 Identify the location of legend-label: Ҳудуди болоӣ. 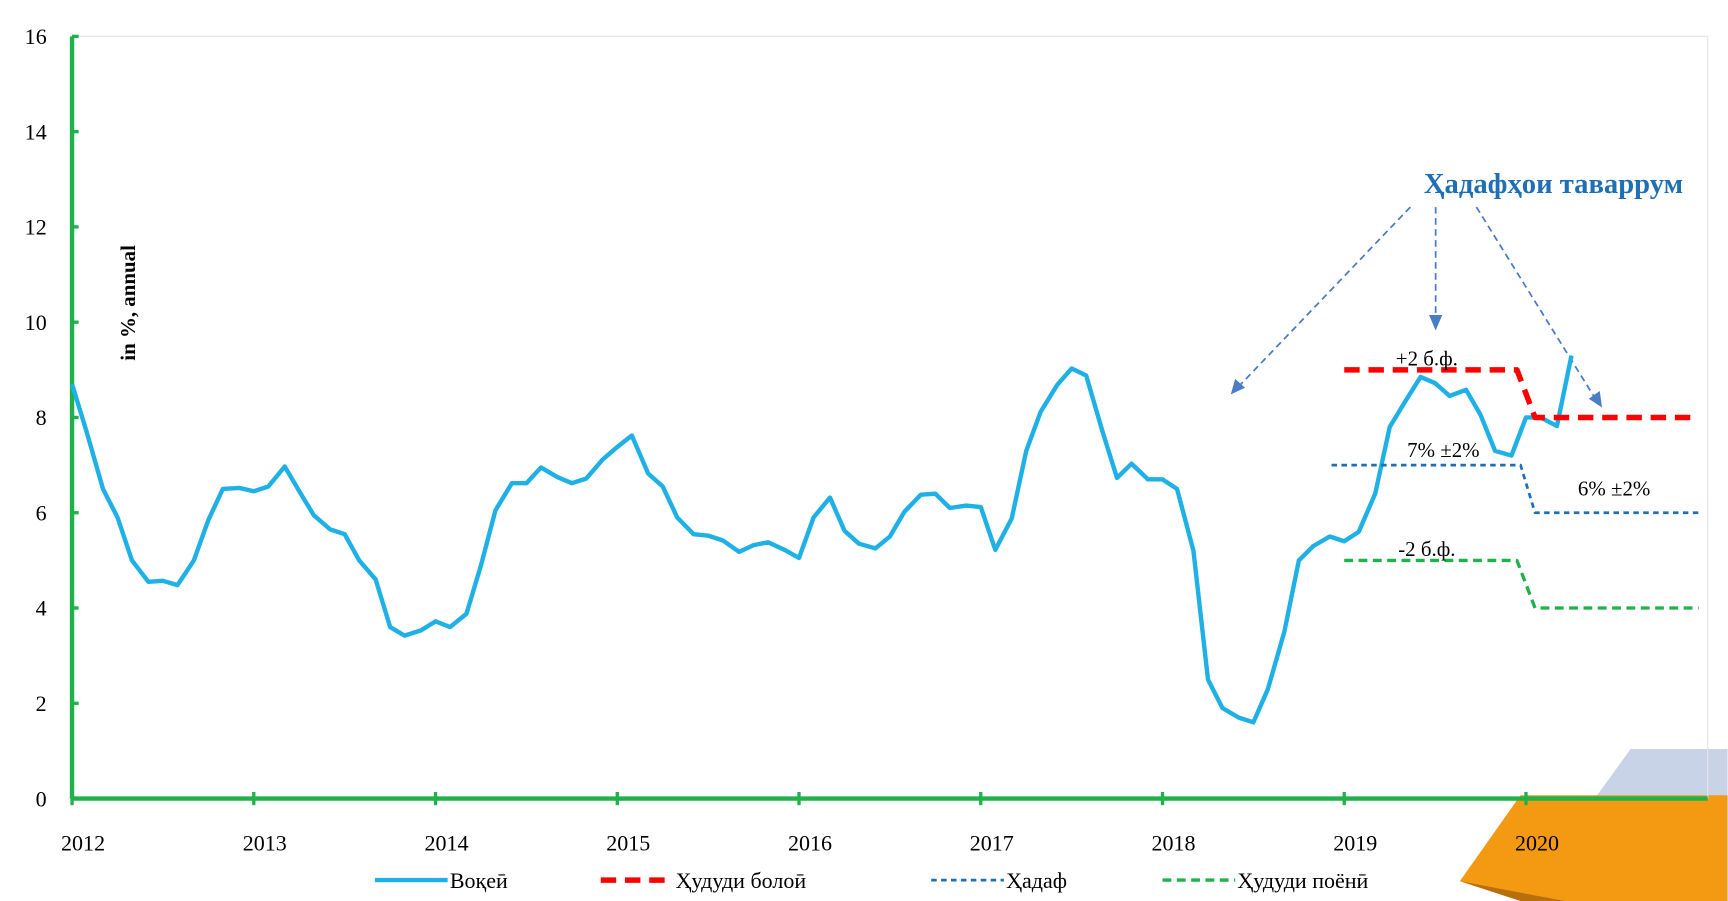
(741, 880).